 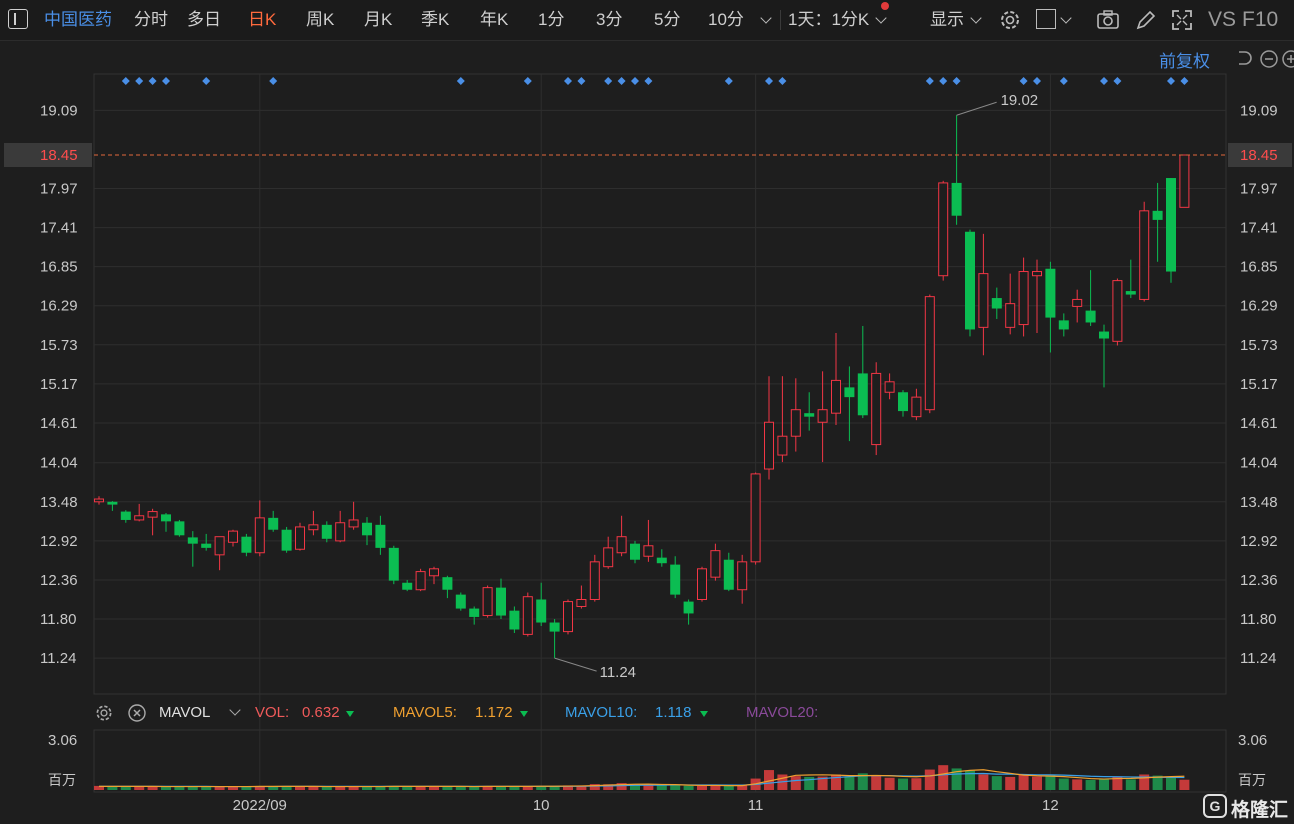 What do you see at coordinates (829, 19) in the screenshot?
I see `period-select: 1天：1分K` at bounding box center [829, 19].